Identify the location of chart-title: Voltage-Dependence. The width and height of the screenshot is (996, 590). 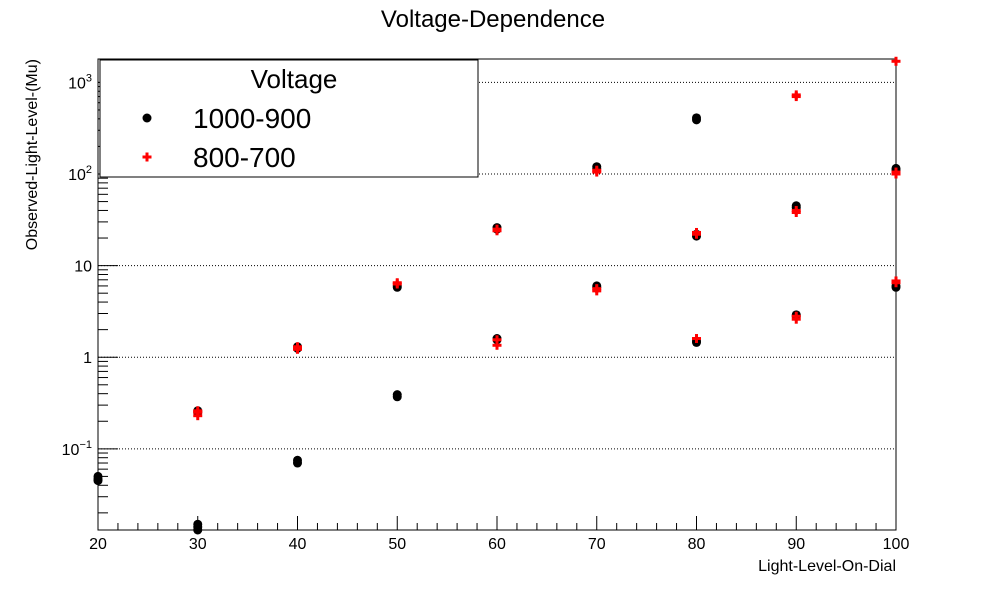
(493, 19).